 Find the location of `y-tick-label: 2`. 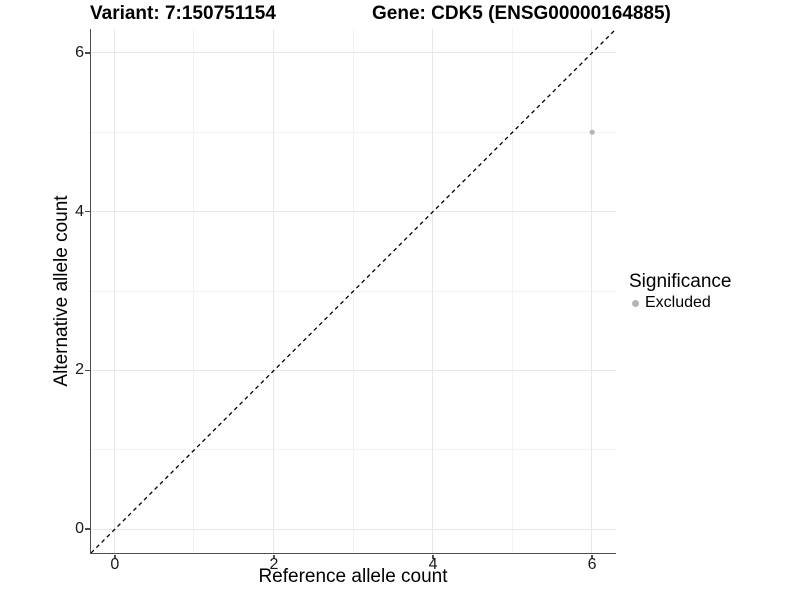

y-tick-label: 2 is located at coordinates (79, 370).